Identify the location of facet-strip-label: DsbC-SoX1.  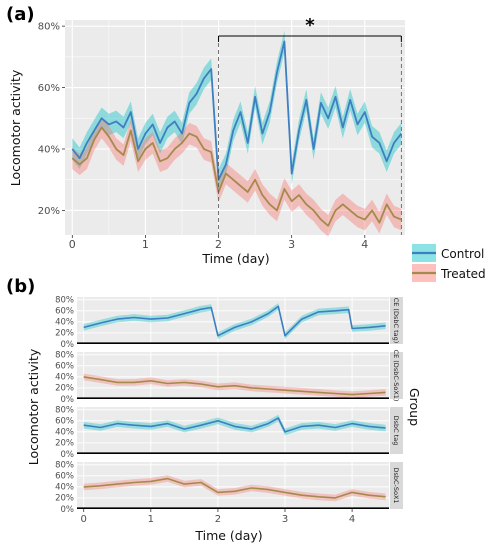
(396, 485).